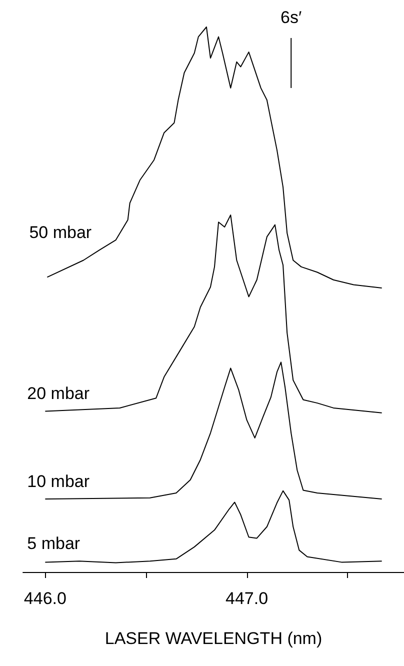  I want to click on x-axis-title: LASER WAVELENGTH (nm), so click(213, 638).